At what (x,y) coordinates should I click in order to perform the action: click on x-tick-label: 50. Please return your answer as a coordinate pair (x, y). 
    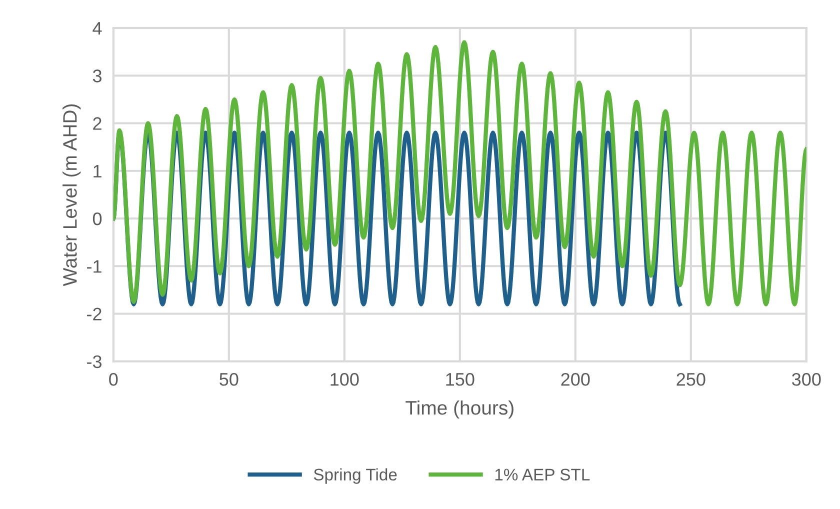
    Looking at the image, I should click on (229, 379).